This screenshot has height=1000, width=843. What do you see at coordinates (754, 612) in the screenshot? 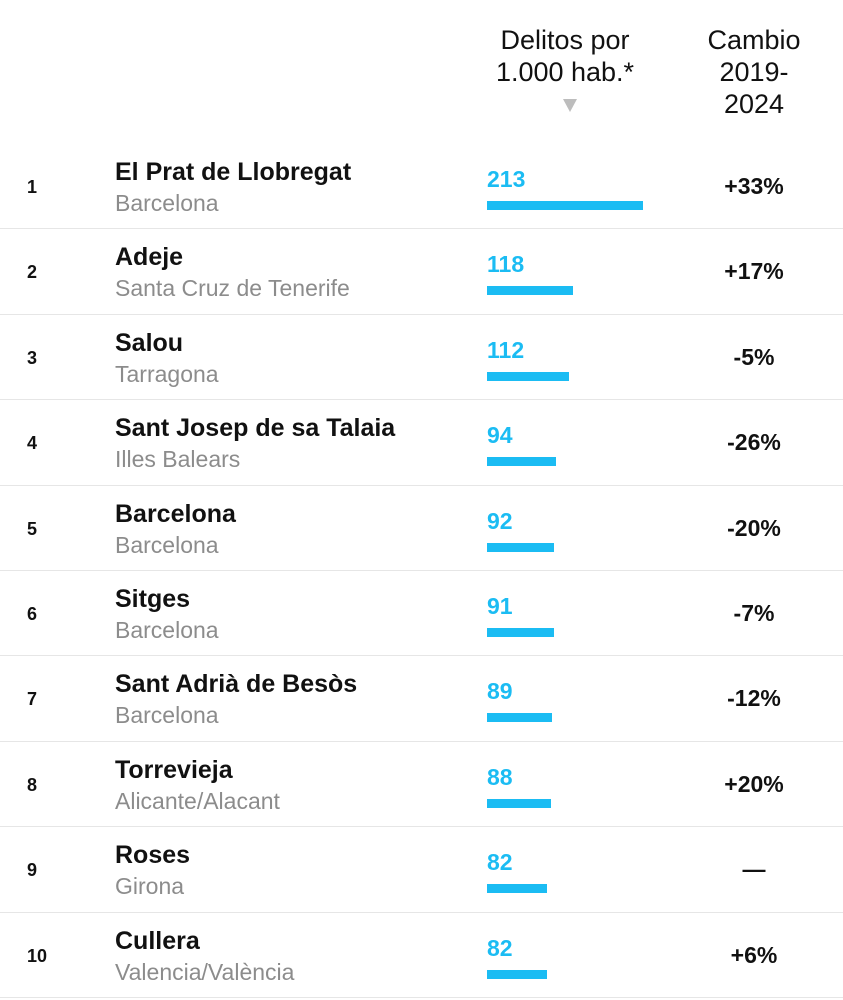
I see `change-value: -7%` at bounding box center [754, 612].